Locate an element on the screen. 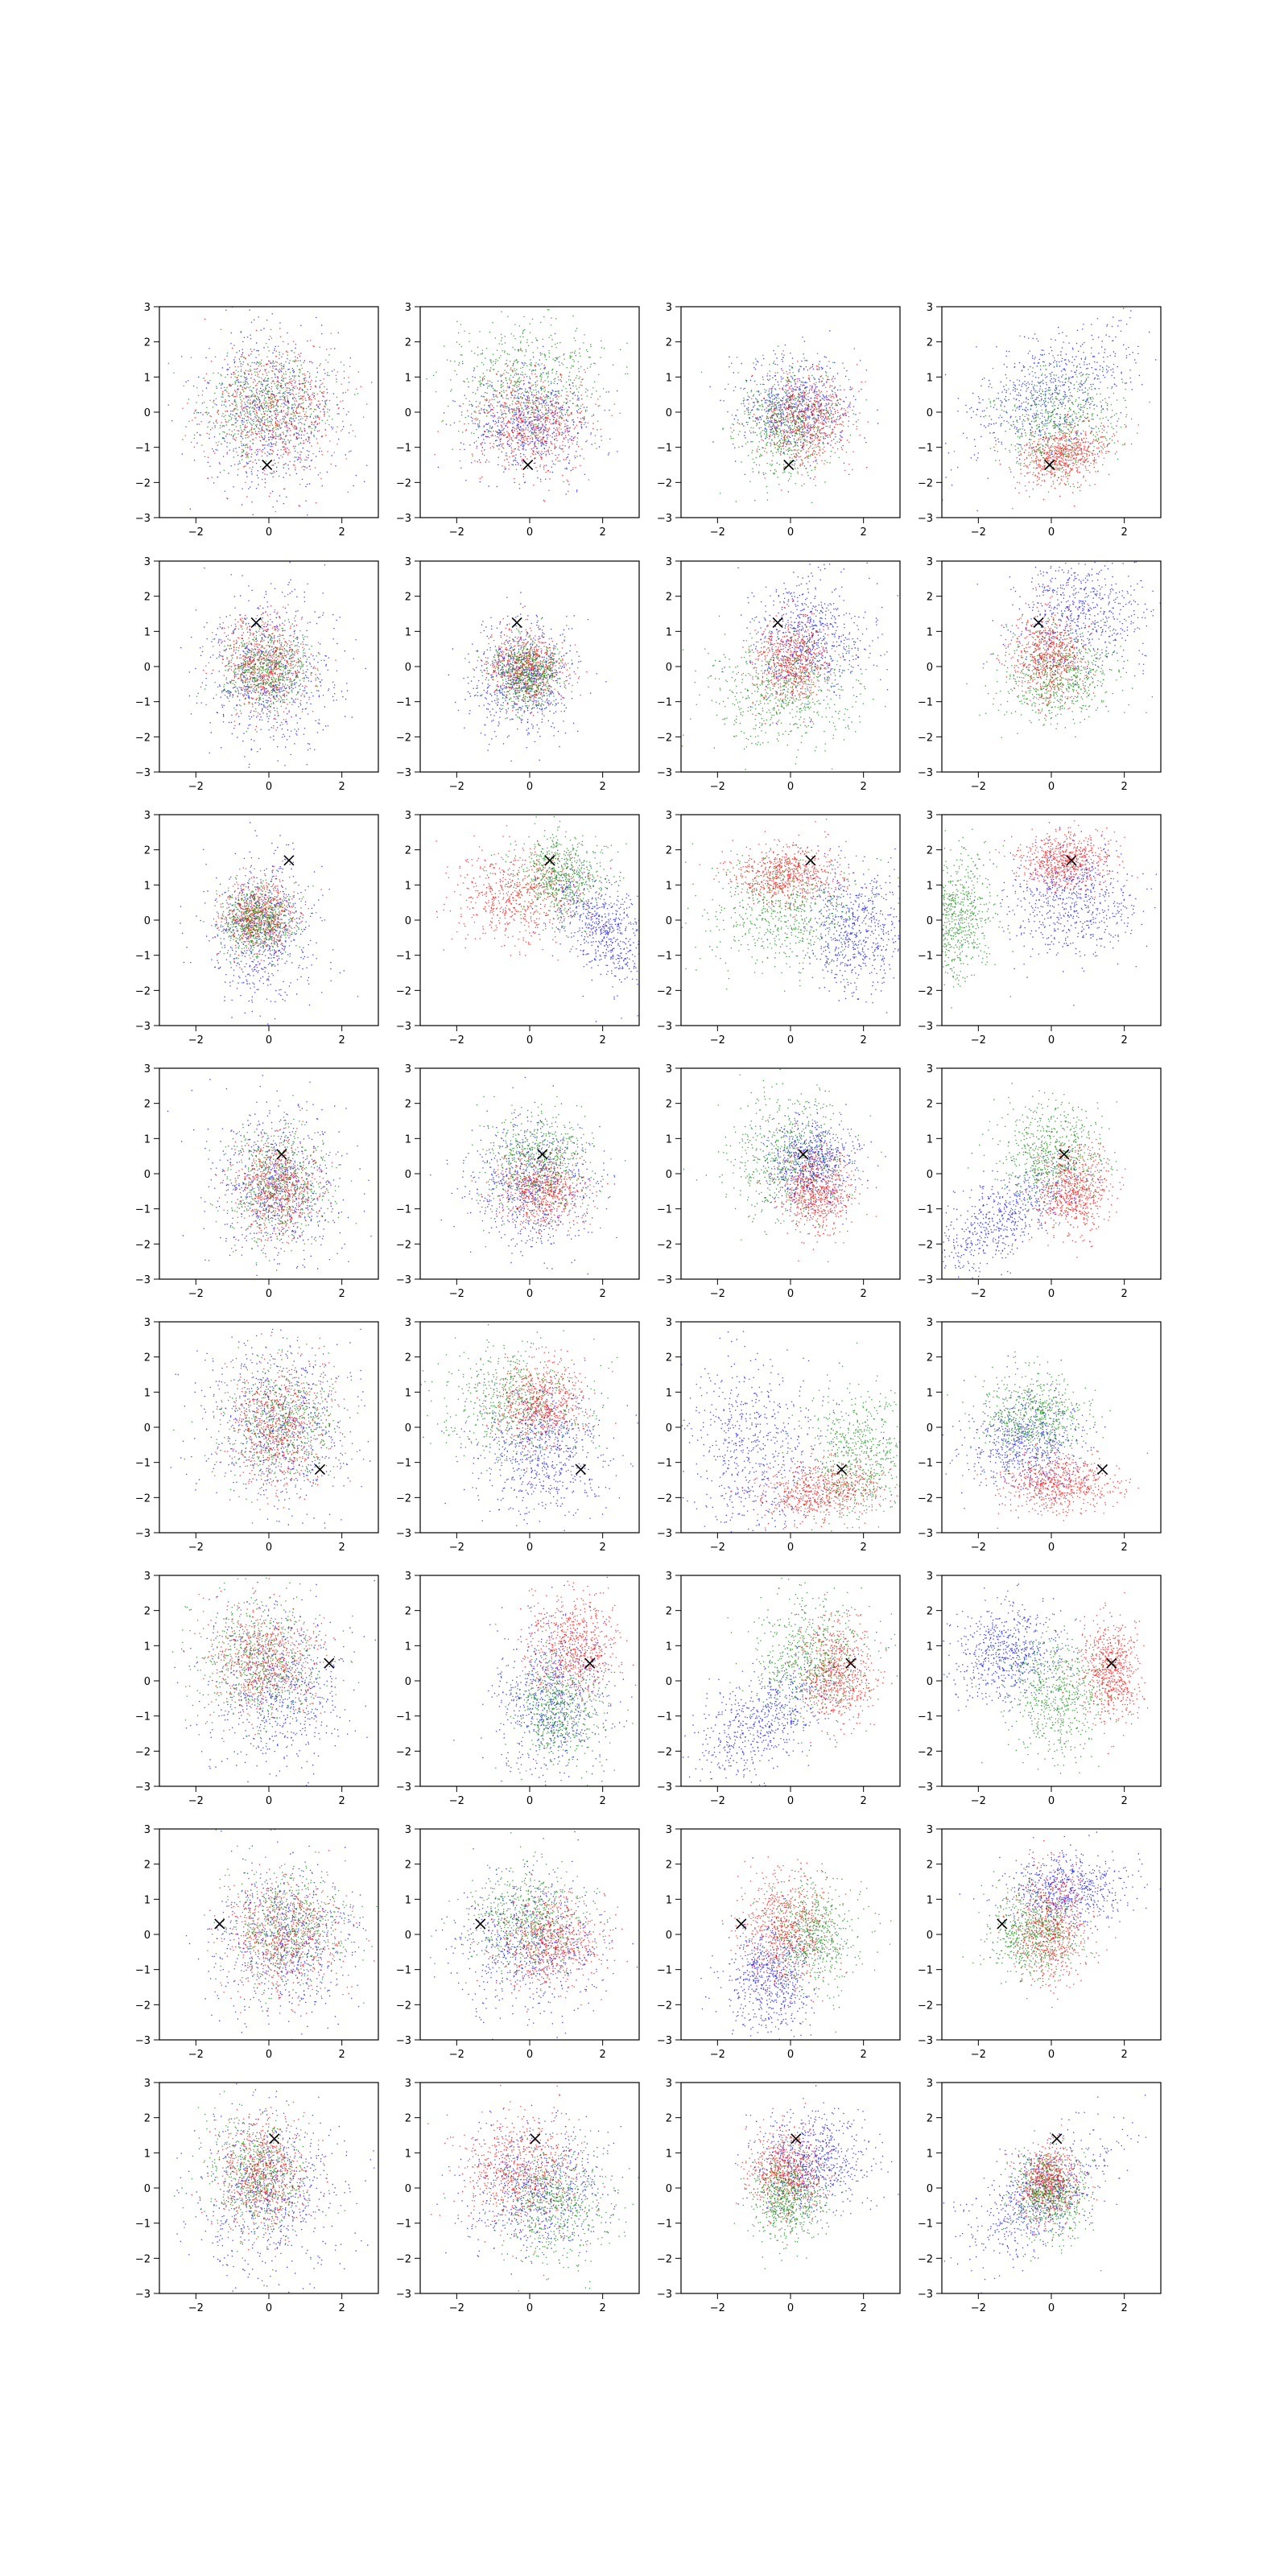  subplot-r3-c2: −2 0 2 −3 −2 −1 0 1 2 3 is located at coordinates (518, 928).